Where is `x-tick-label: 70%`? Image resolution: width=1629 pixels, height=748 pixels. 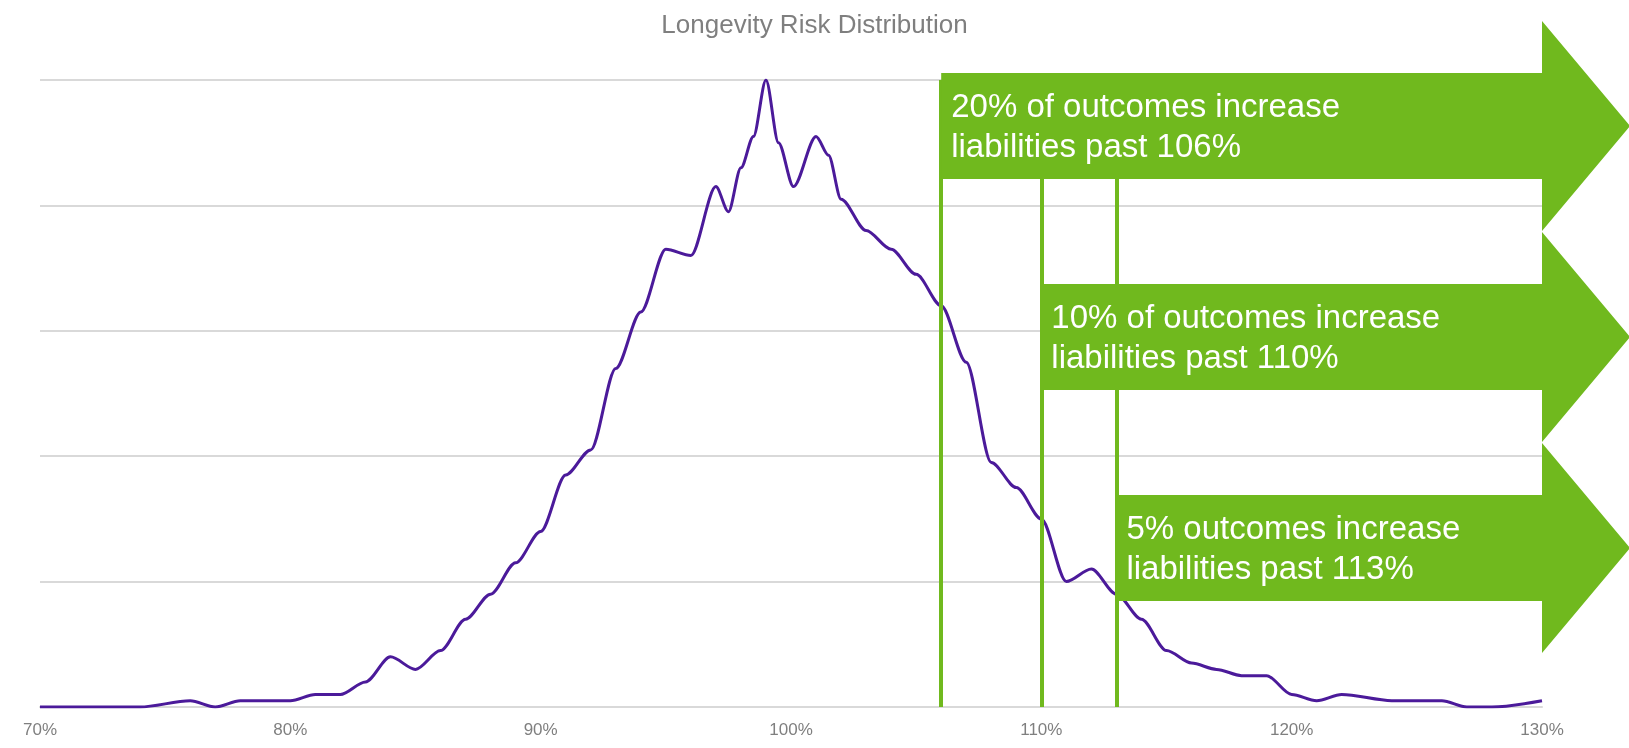
x-tick-label: 70% is located at coordinates (40, 729).